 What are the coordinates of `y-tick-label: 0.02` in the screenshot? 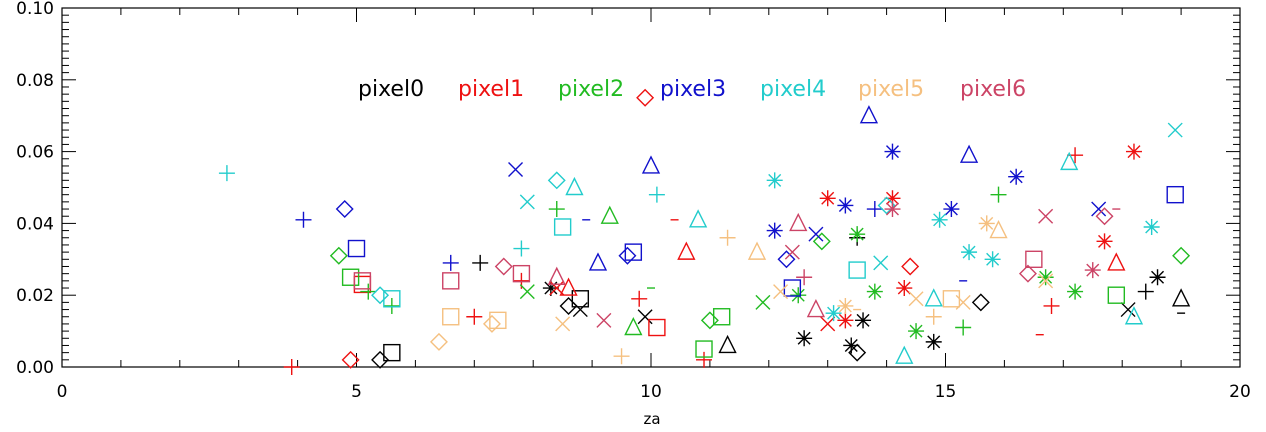 It's located at (35, 296).